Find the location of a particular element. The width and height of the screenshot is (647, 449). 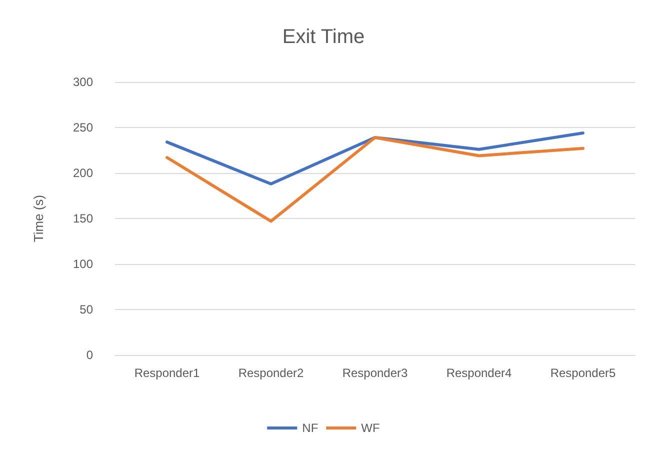

y-tick-label: 150 is located at coordinates (83, 219).